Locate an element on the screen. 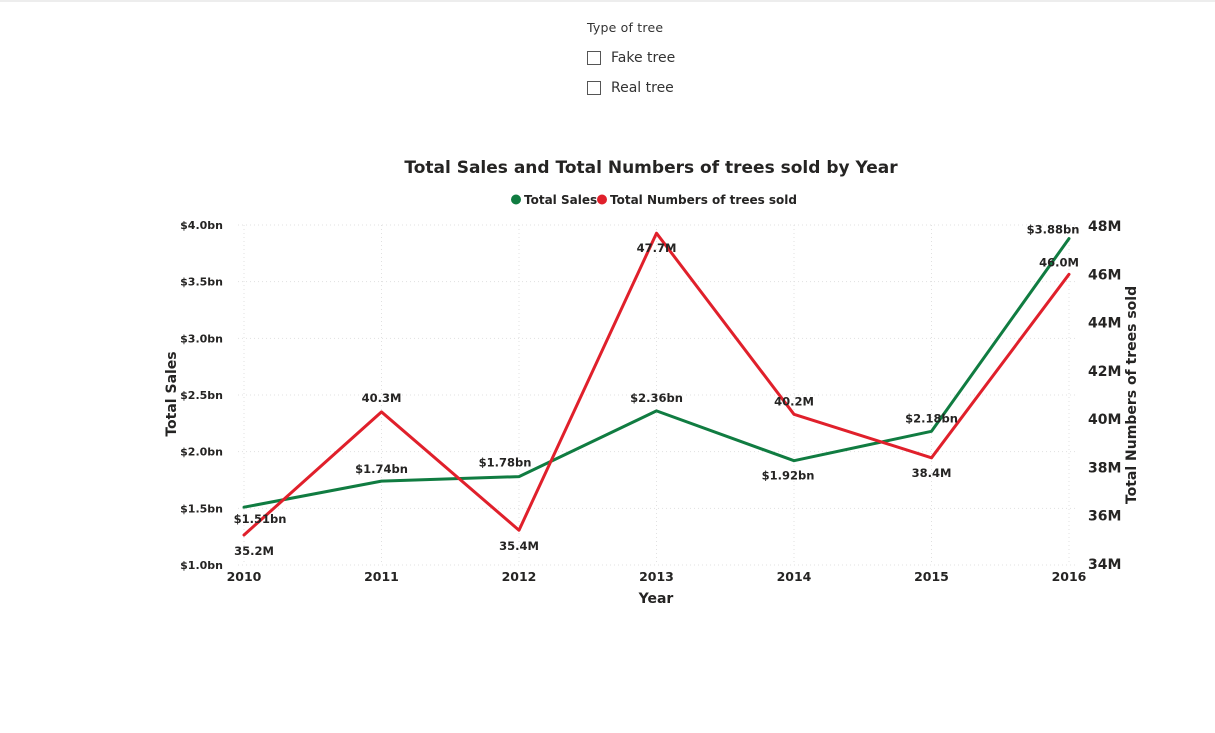 The width and height of the screenshot is (1215, 733). trees-data-label: 35.4M is located at coordinates (519, 546).